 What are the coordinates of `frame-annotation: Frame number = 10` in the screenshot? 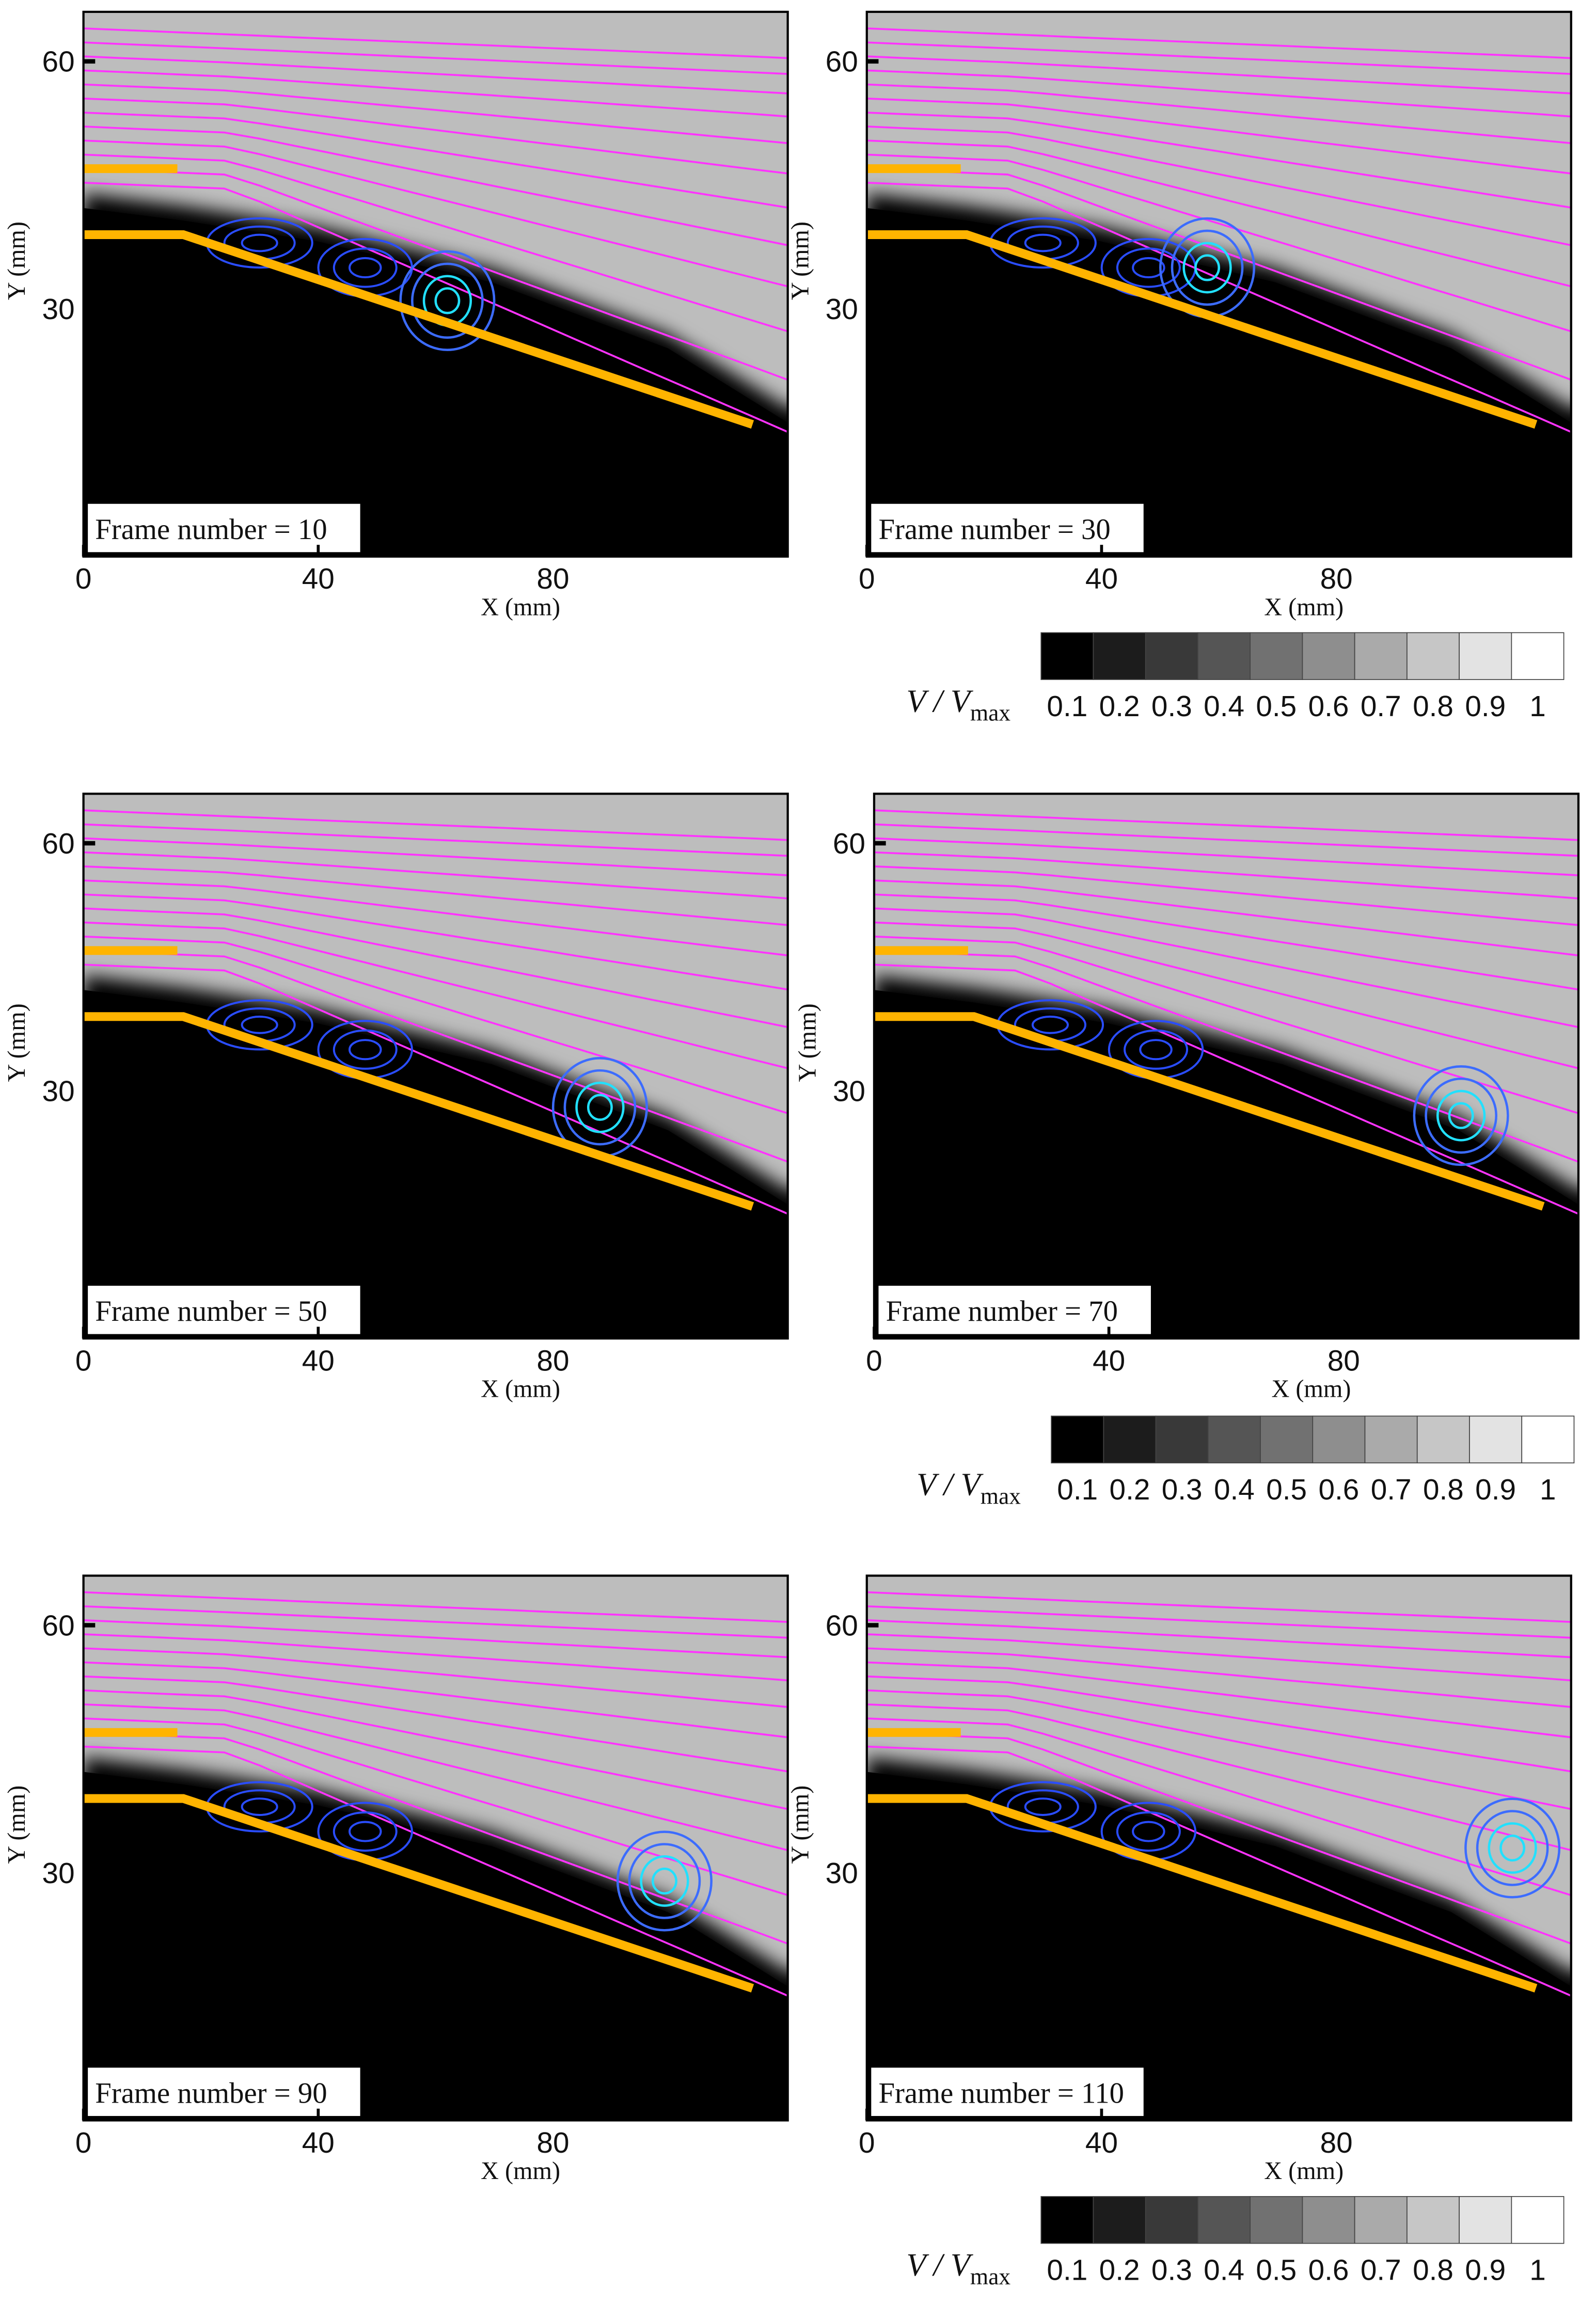 It's located at (211, 529).